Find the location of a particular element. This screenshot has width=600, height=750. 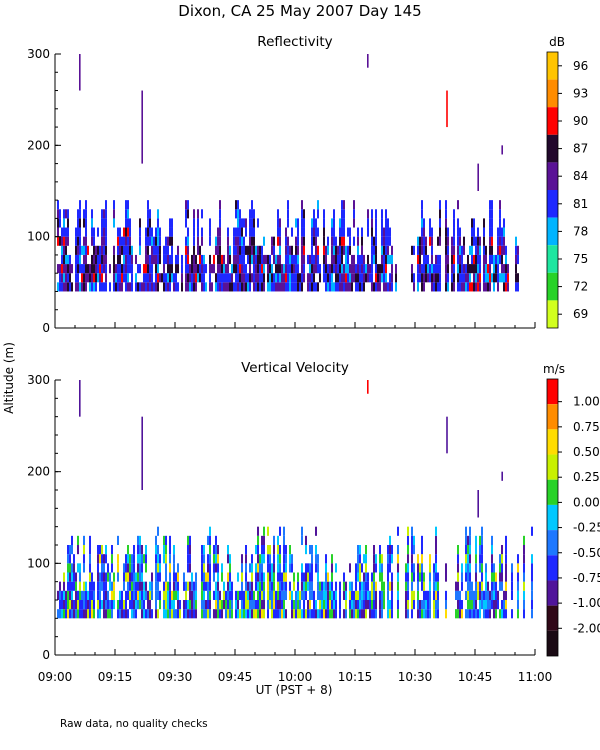

x-tick-label: 10:00 is located at coordinates (295, 677).